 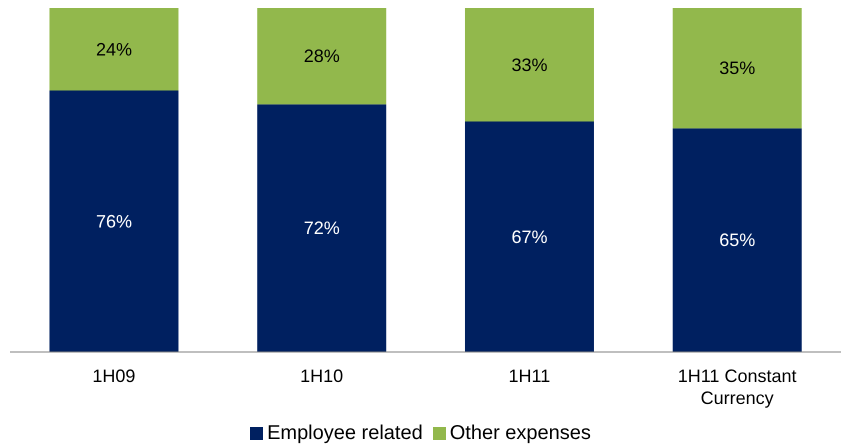 What do you see at coordinates (520, 433) in the screenshot?
I see `legend-label: Other expenses` at bounding box center [520, 433].